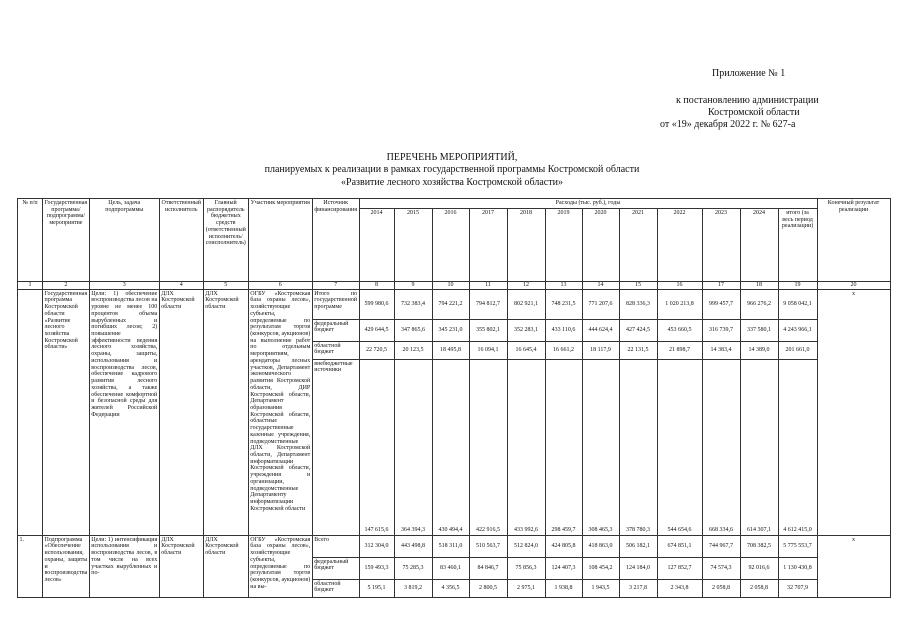  I want to click on row-number, so click(30, 412).